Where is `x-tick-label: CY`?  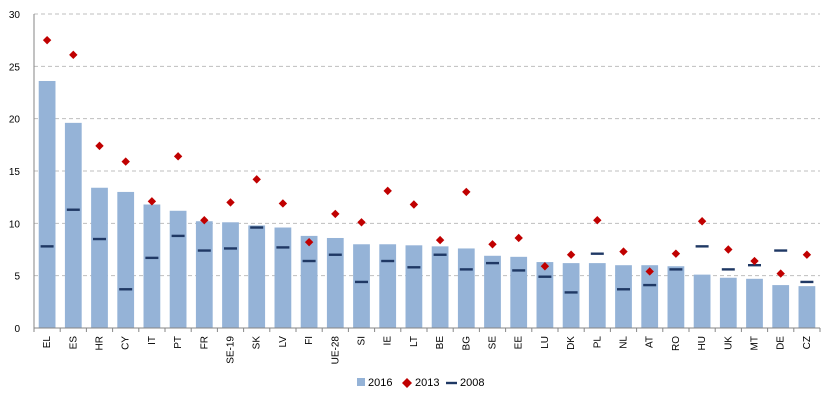
x-tick-label: CY is located at coordinates (126, 343).